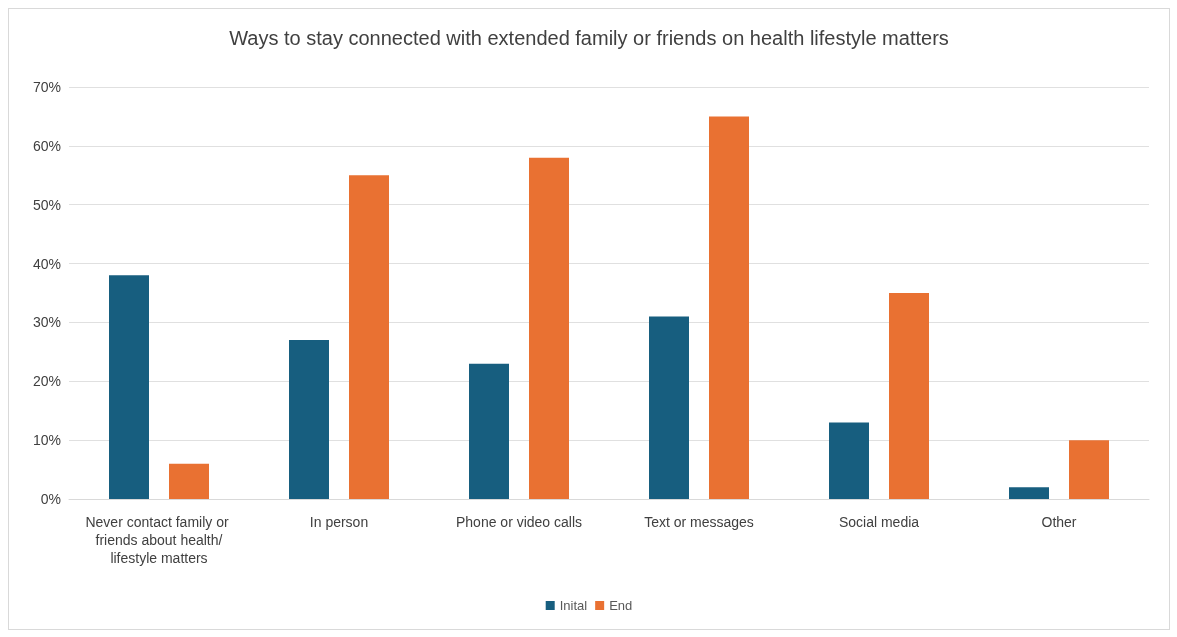 The image size is (1177, 637). Describe the element at coordinates (339, 522) in the screenshot. I see `x-tick-label: In person` at that location.